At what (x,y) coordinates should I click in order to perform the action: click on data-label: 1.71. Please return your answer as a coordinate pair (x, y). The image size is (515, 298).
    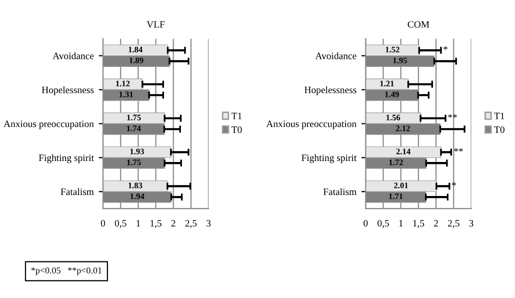
    Looking at the image, I should click on (396, 197).